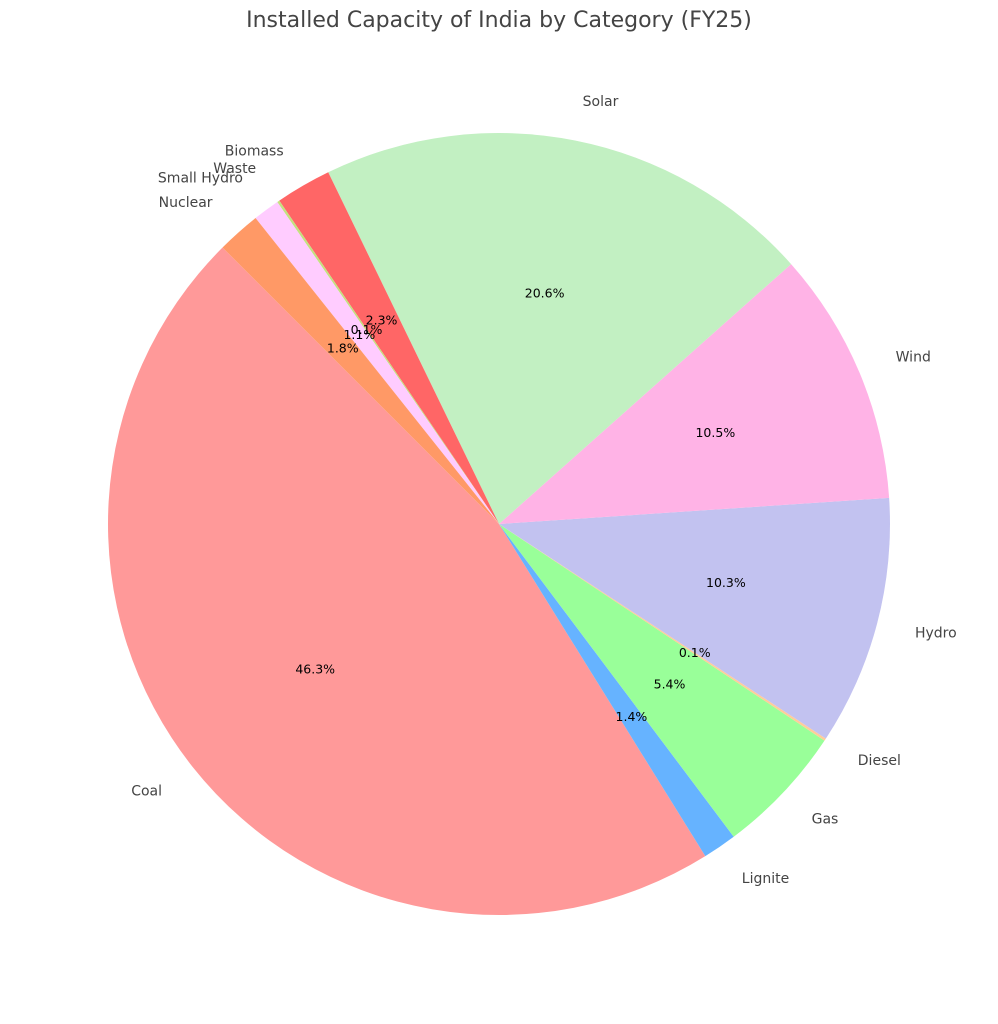 The width and height of the screenshot is (998, 1024). I want to click on pct-small-hydro: 1.1%, so click(359, 334).